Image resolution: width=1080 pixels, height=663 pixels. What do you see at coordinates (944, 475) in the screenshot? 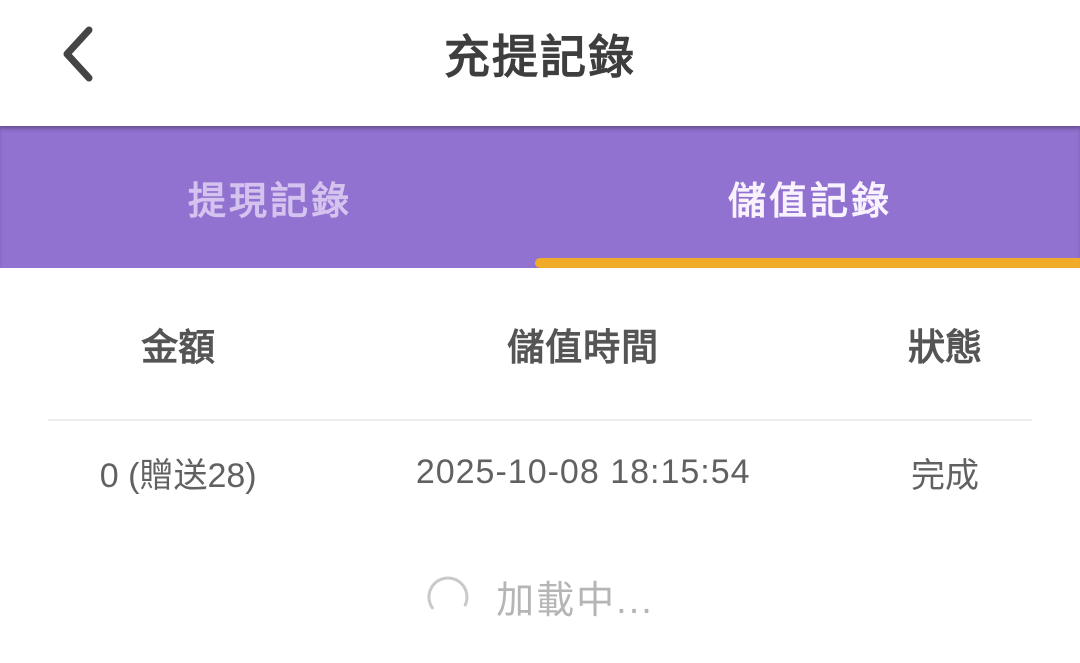
I see `row-status: 完成` at bounding box center [944, 475].